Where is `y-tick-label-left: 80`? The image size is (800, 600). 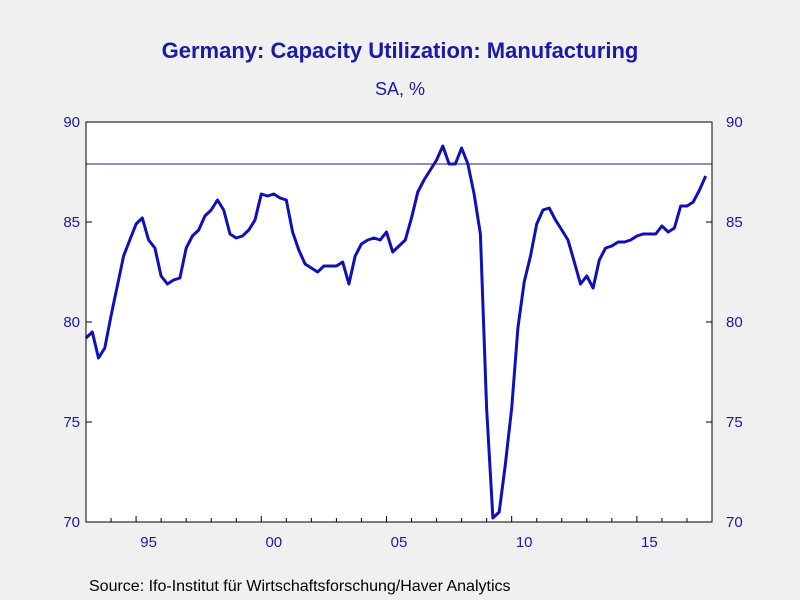 y-tick-label-left: 80 is located at coordinates (71, 322).